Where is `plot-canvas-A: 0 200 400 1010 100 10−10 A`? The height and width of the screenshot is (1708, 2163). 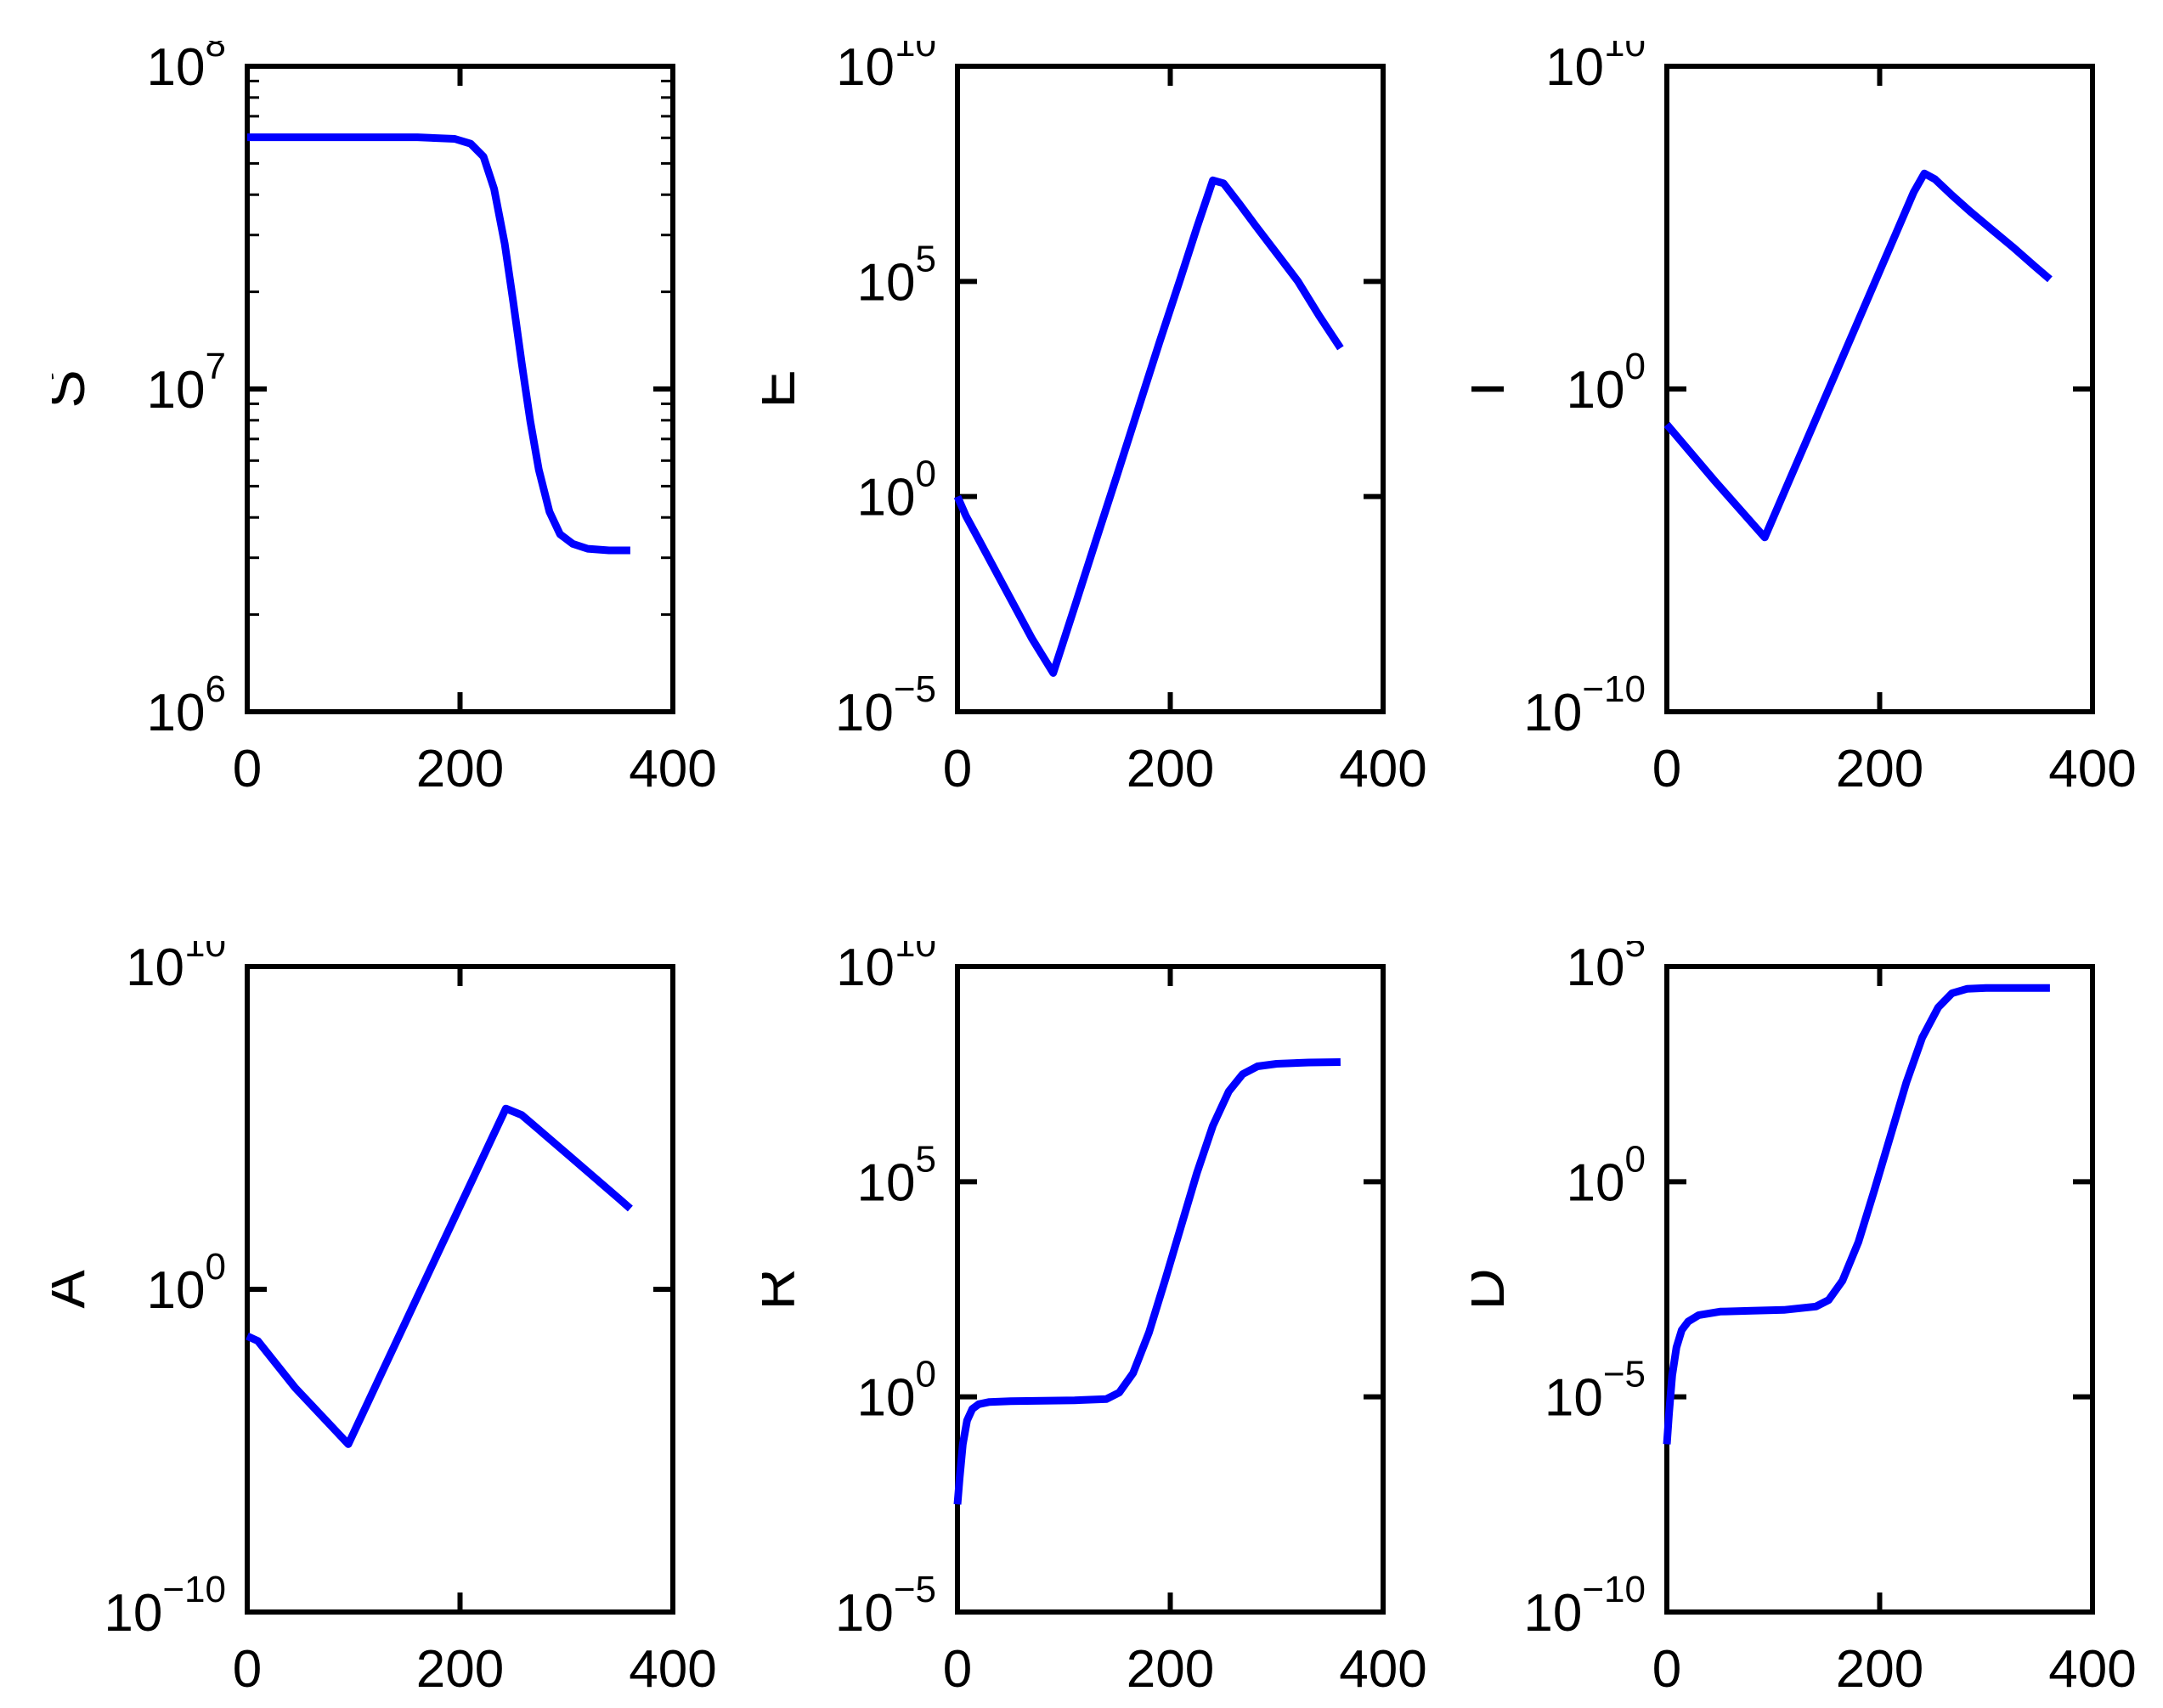
plot-canvas-A: 0 200 400 1010 100 10−10 A is located at coordinates (384, 1320).